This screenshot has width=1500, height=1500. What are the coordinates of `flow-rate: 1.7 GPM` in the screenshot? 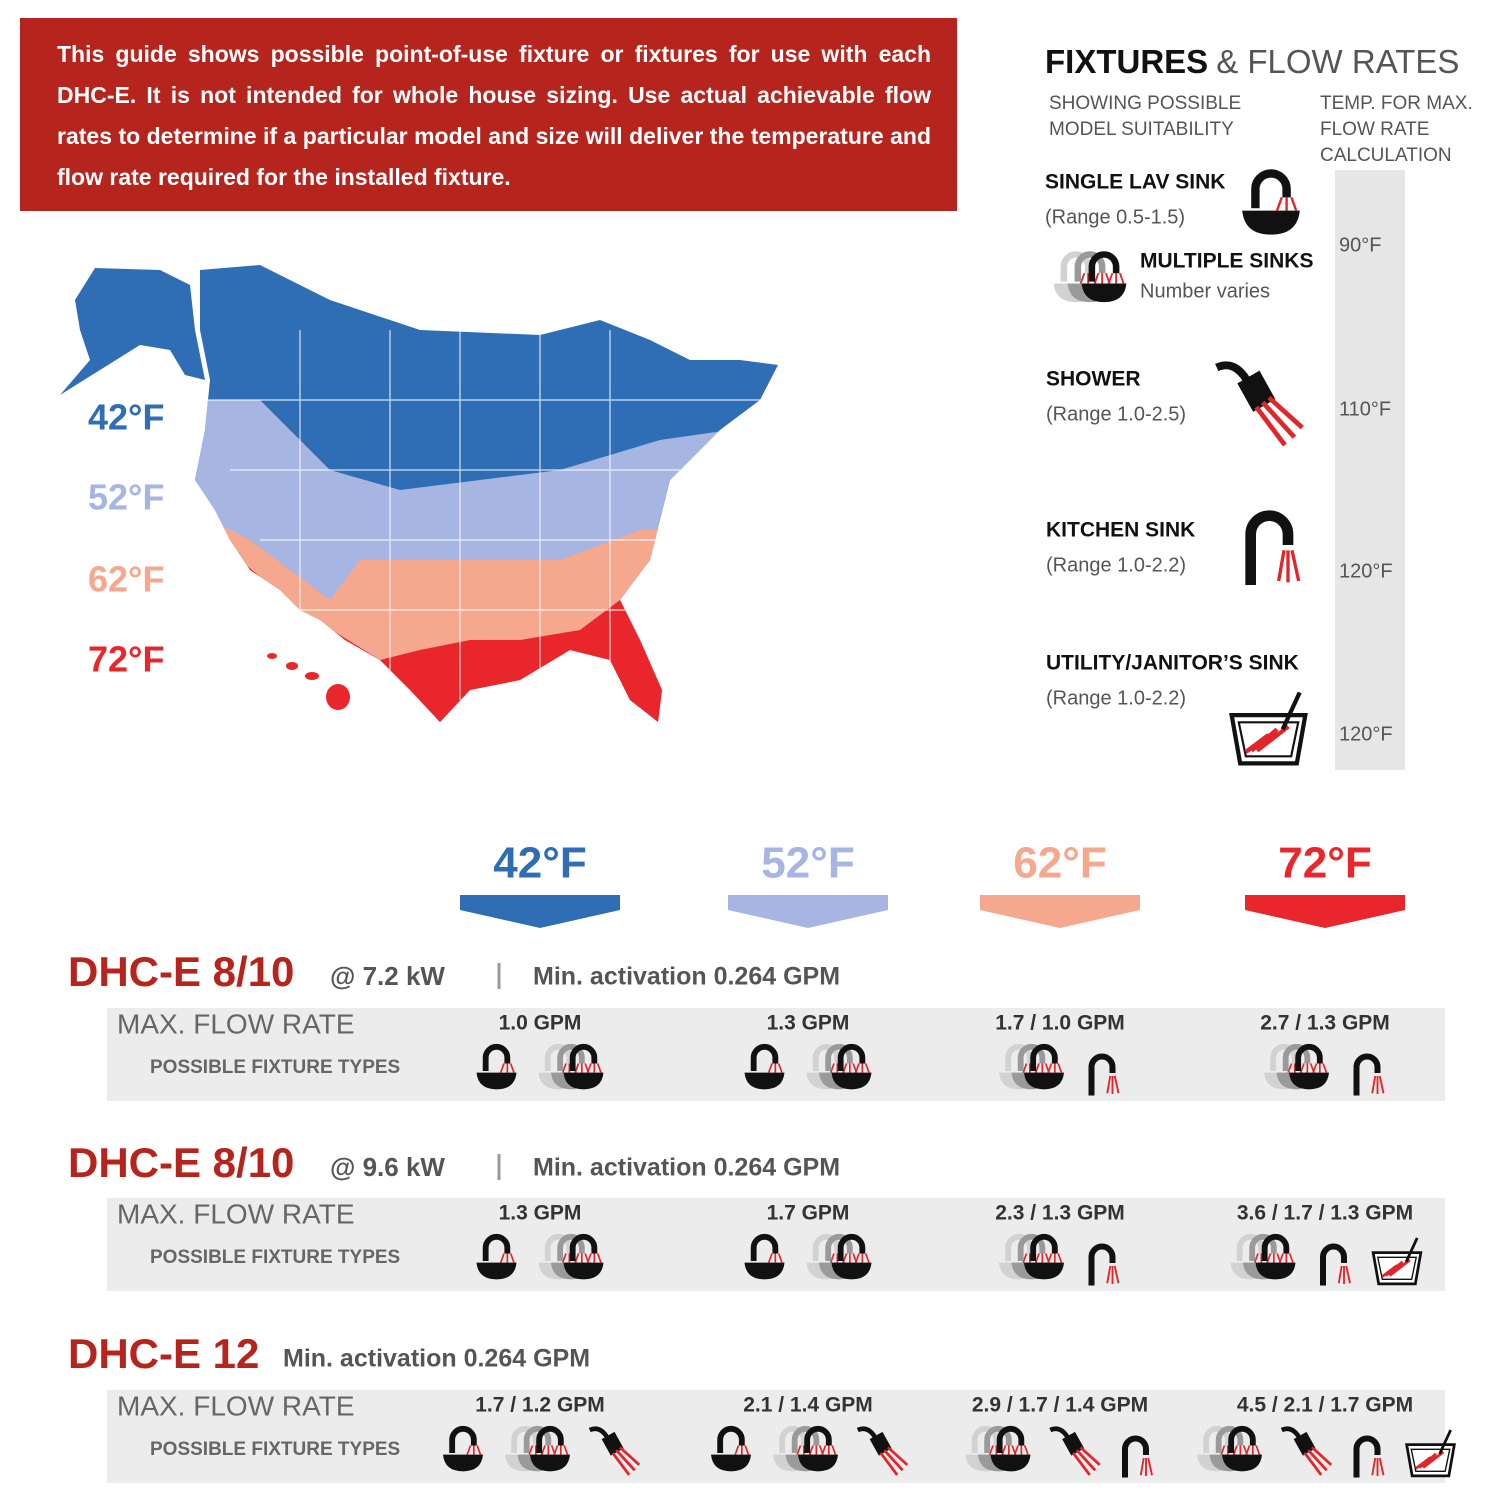 It's located at (808, 1213).